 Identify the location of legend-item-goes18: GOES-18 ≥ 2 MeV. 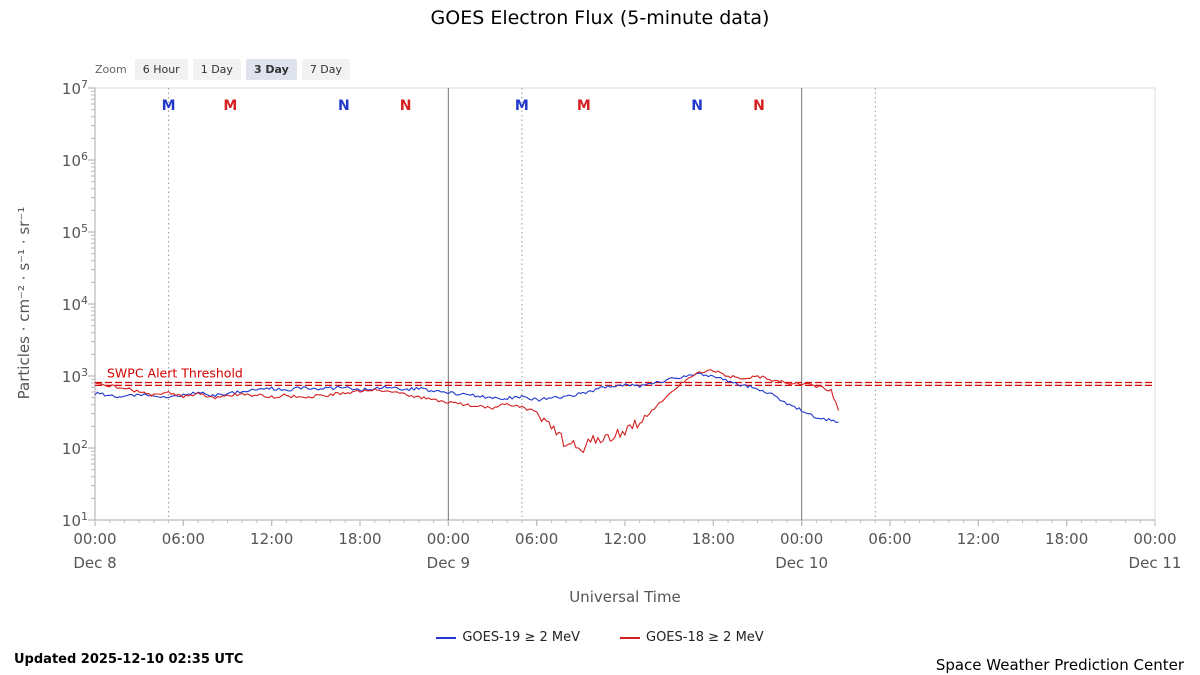
(692, 637).